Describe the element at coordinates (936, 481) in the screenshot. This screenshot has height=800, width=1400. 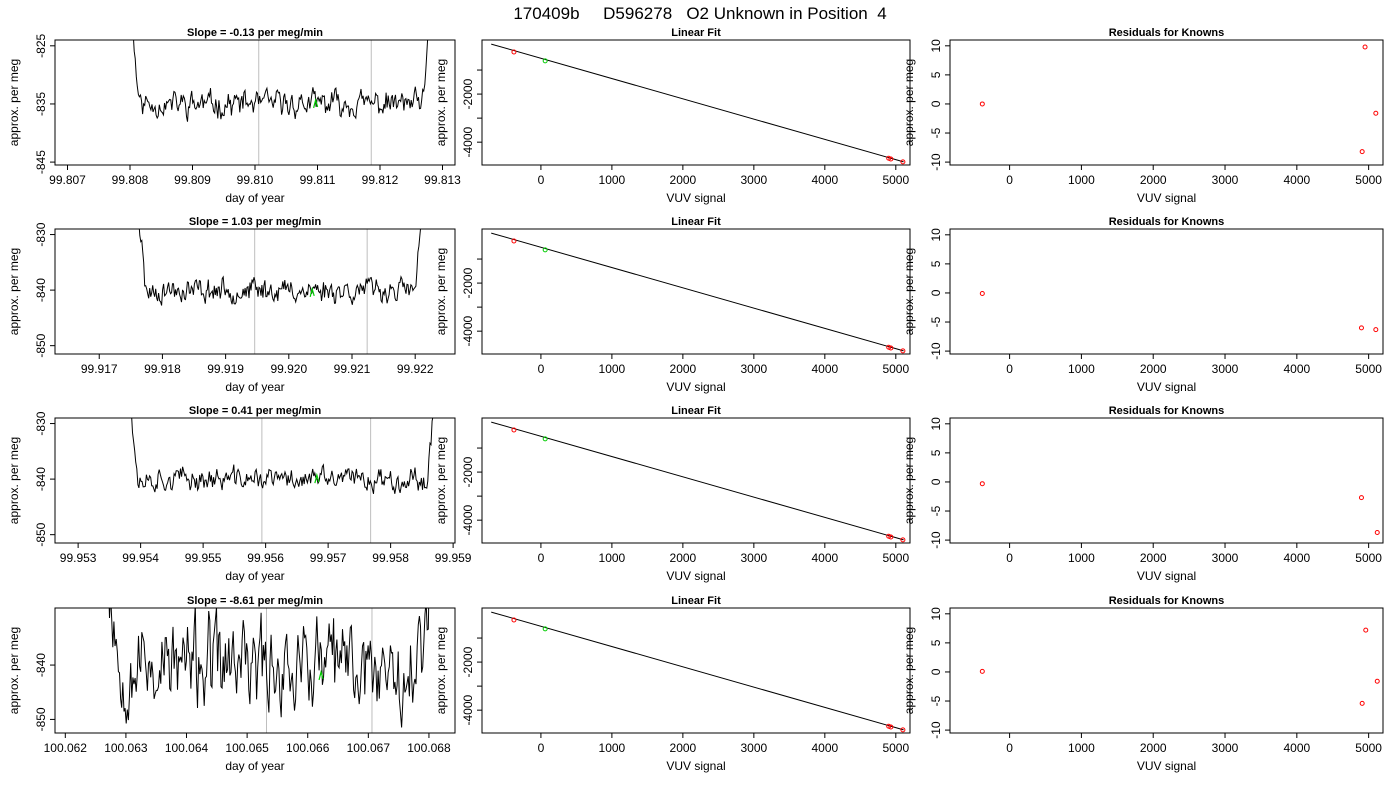
I see `y-tick-label: 0` at that location.